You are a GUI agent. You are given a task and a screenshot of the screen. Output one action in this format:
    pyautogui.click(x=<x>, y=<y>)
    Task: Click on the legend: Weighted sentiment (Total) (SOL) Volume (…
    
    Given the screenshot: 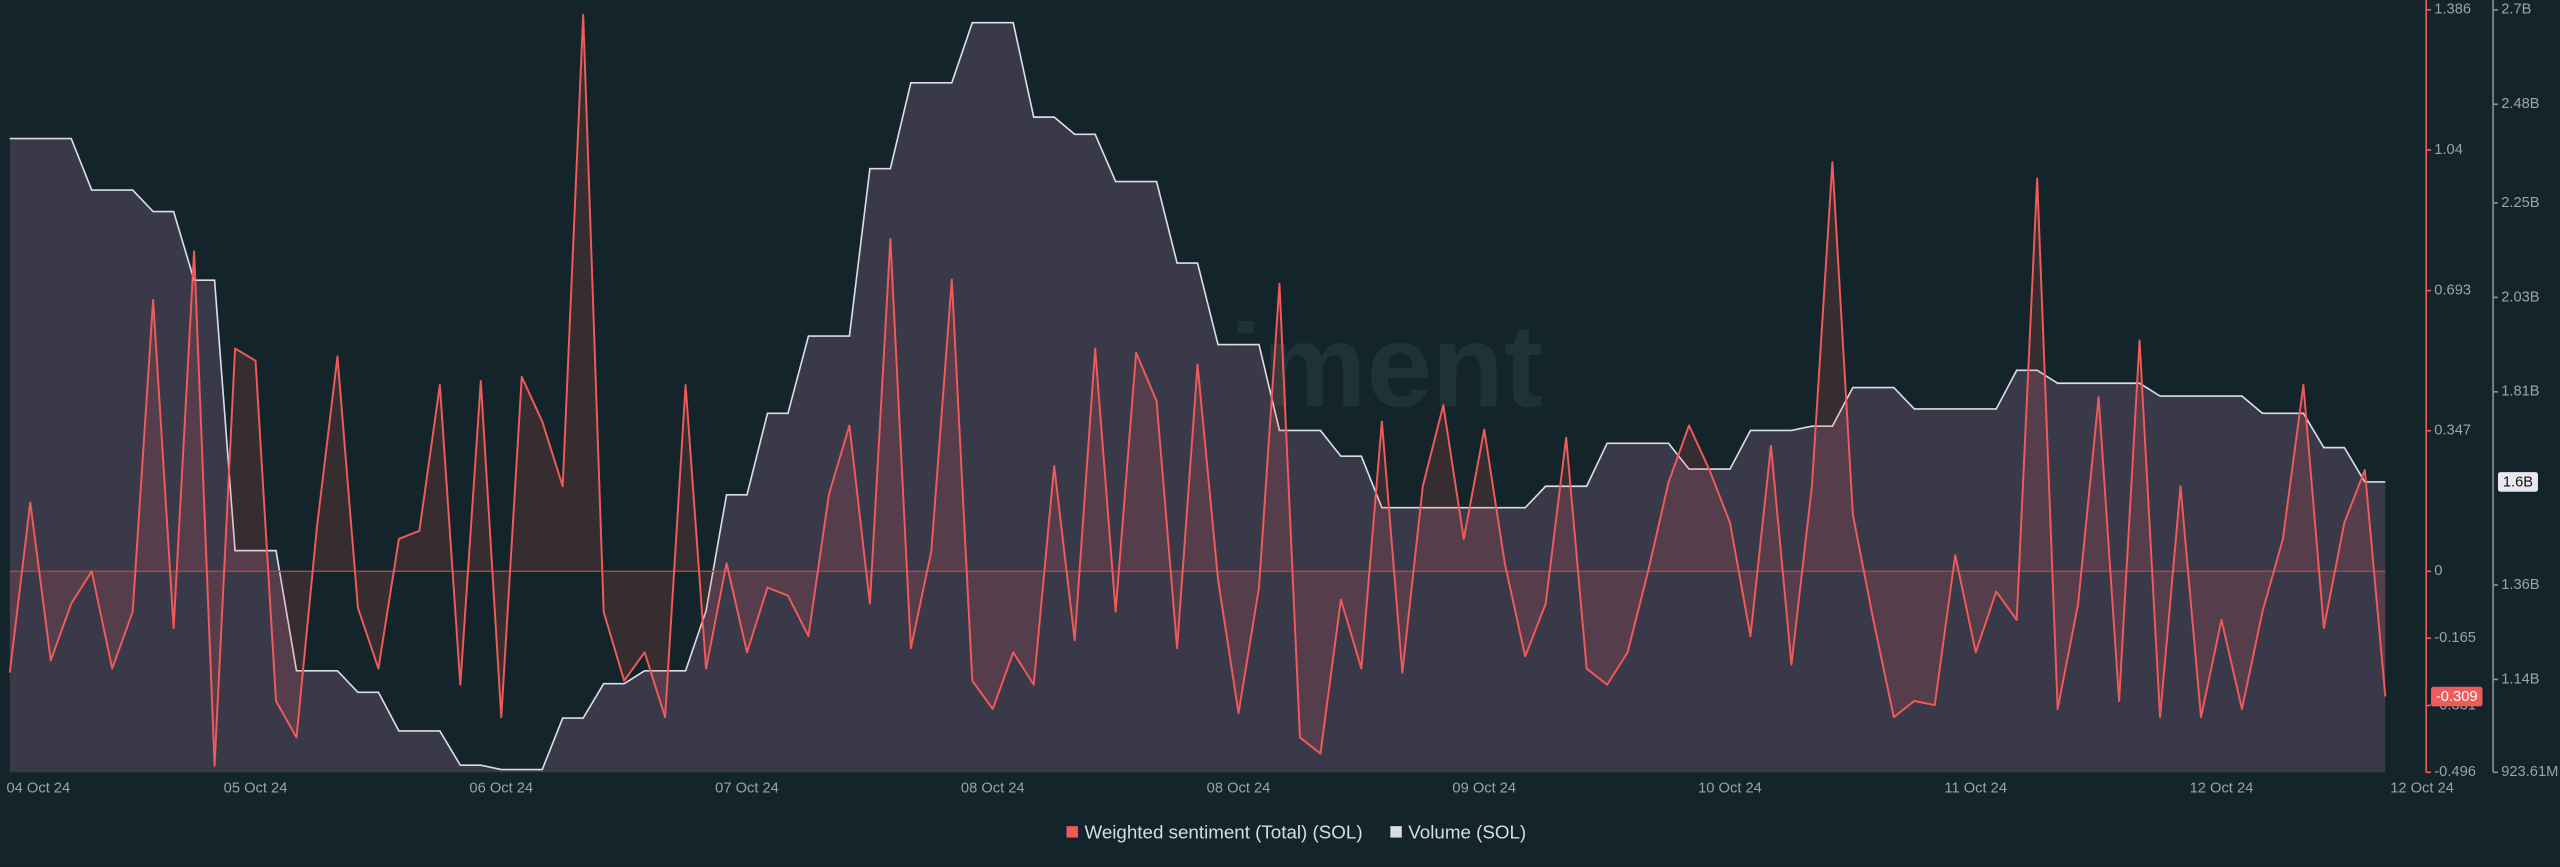 What is the action you would take?
    pyautogui.click(x=1296, y=831)
    